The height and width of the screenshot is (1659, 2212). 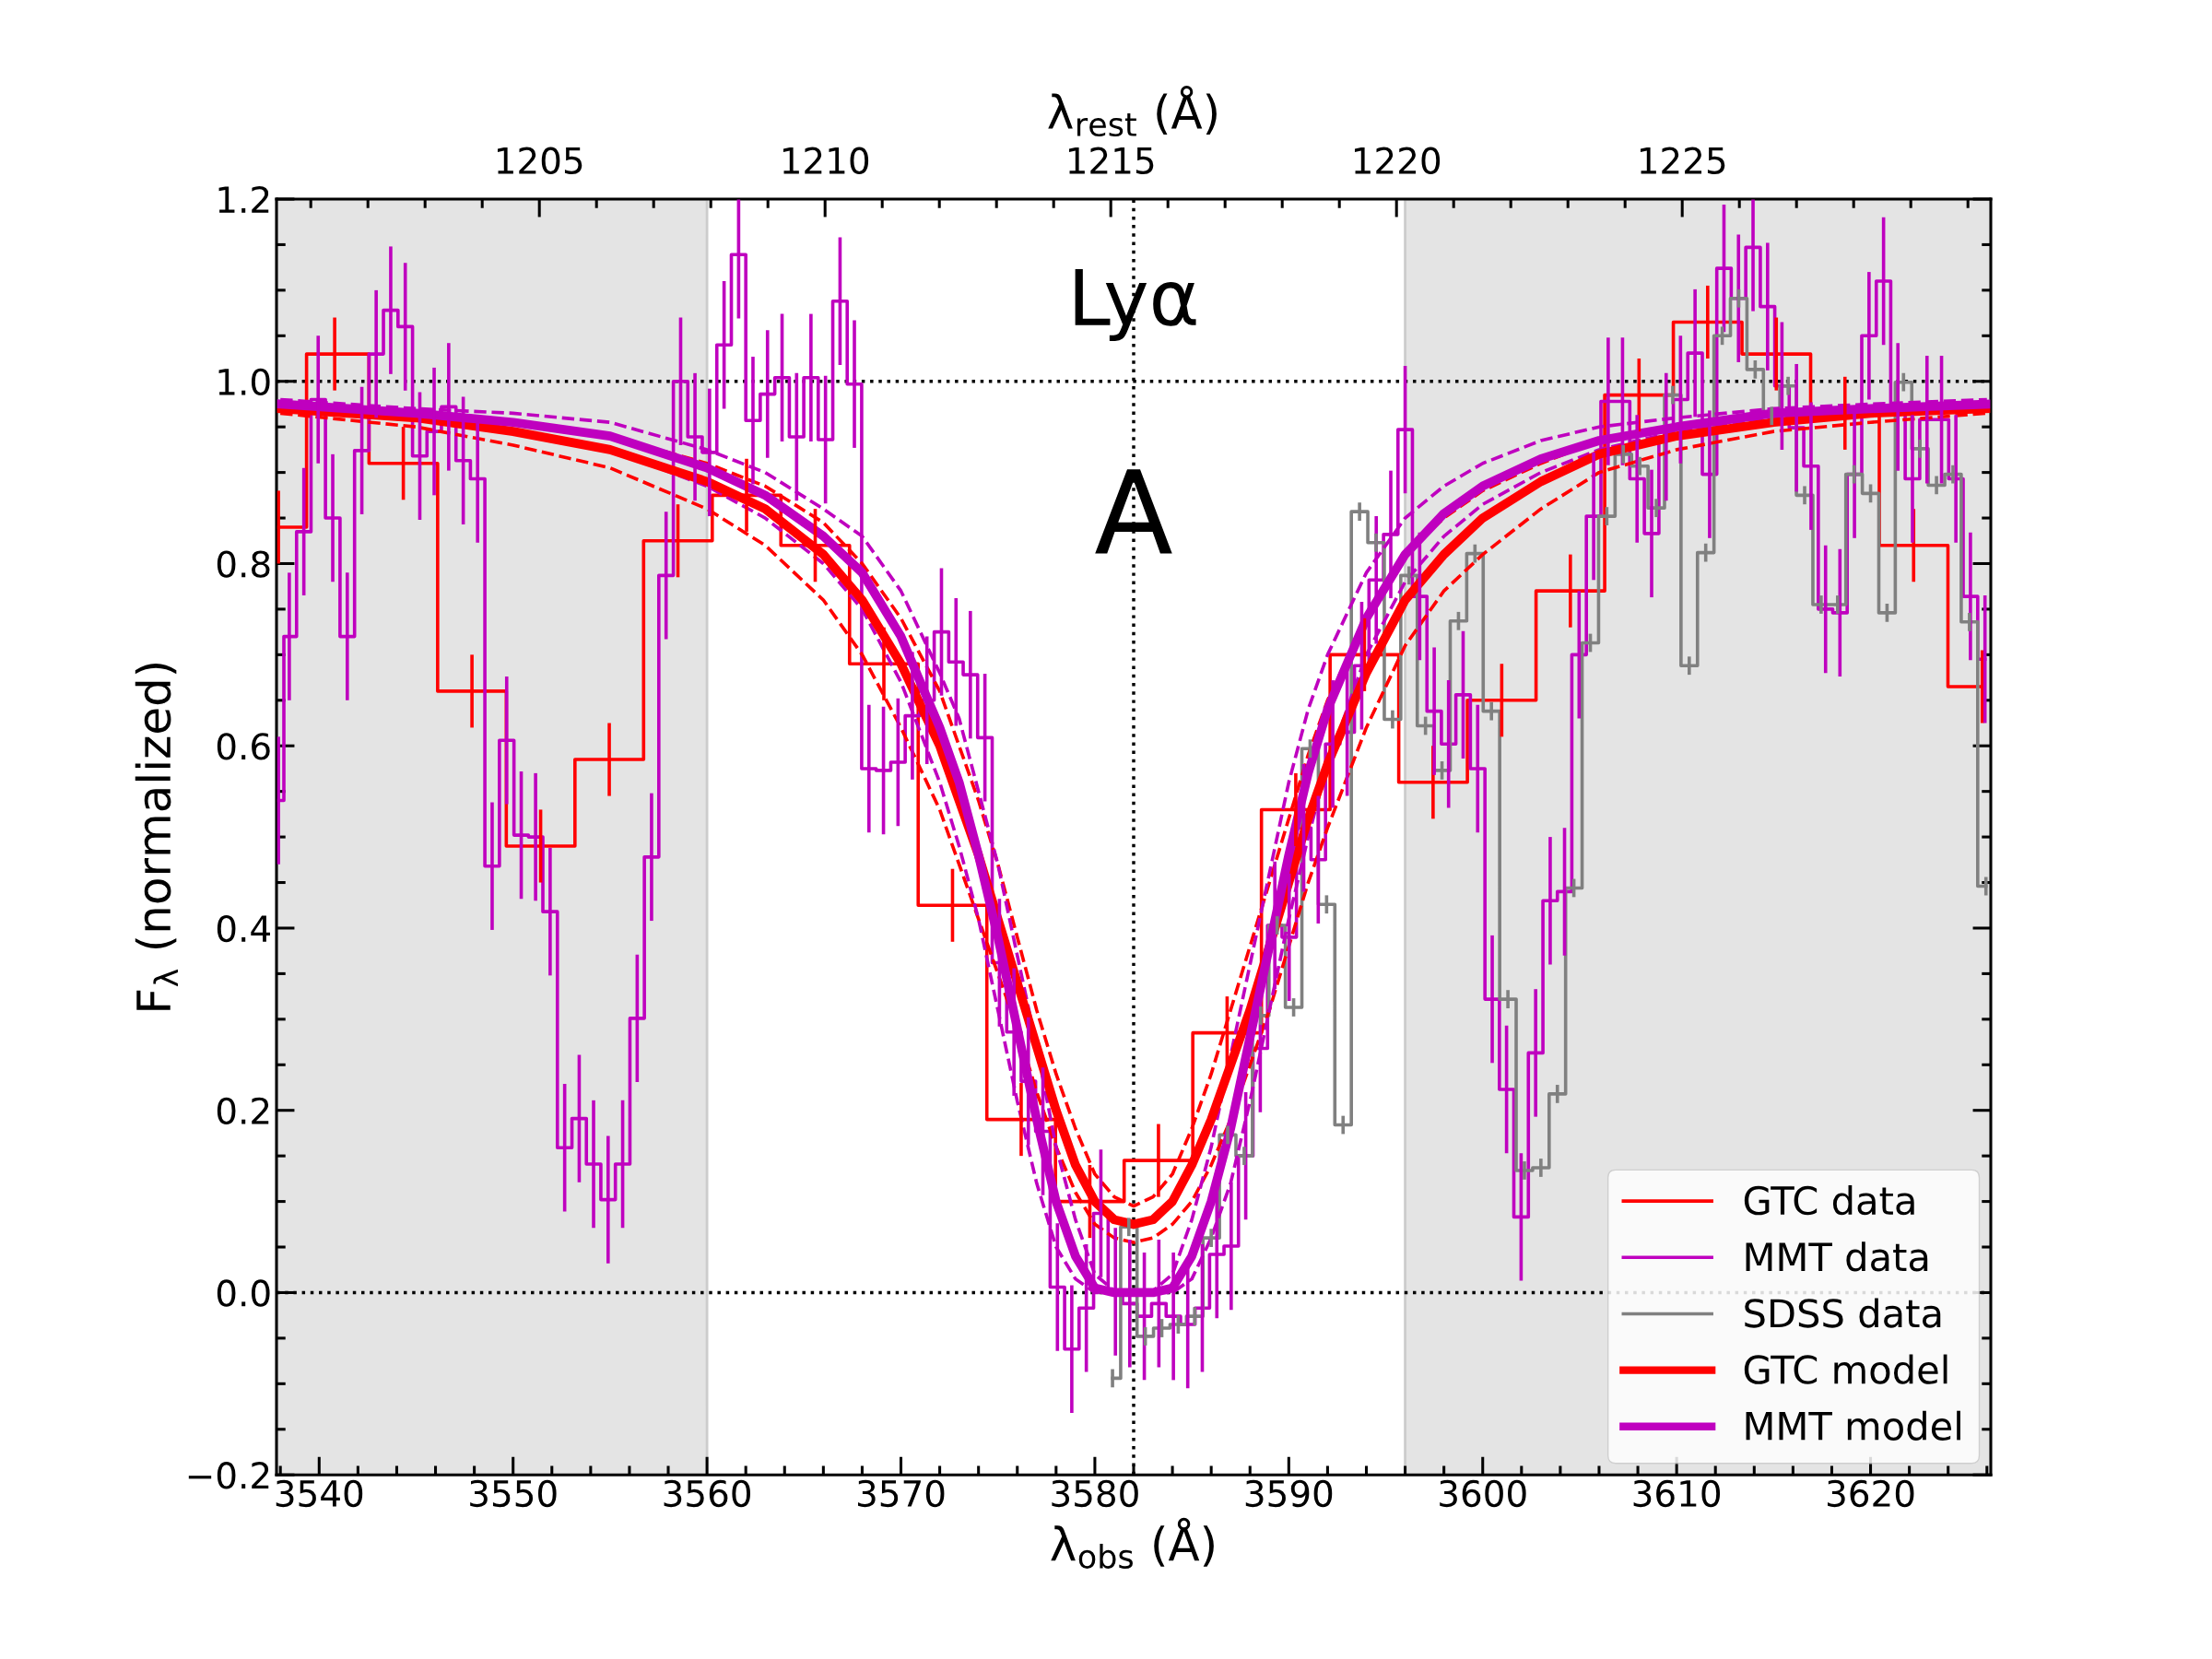 What do you see at coordinates (1095, 1493) in the screenshot?
I see `x-tick-label: 3580` at bounding box center [1095, 1493].